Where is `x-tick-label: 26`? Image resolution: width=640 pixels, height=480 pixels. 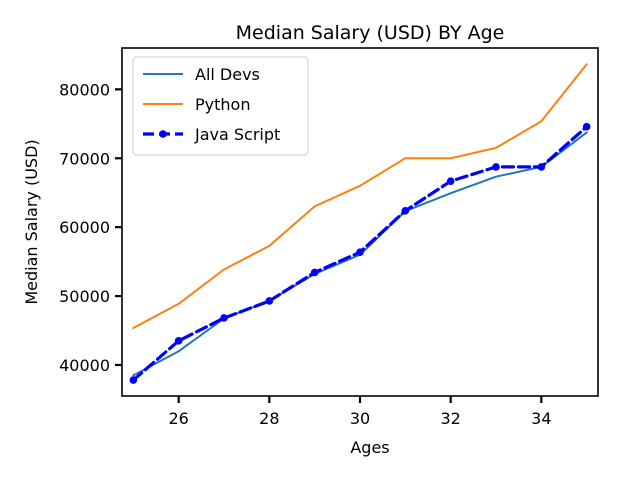
x-tick-label: 26 is located at coordinates (178, 418).